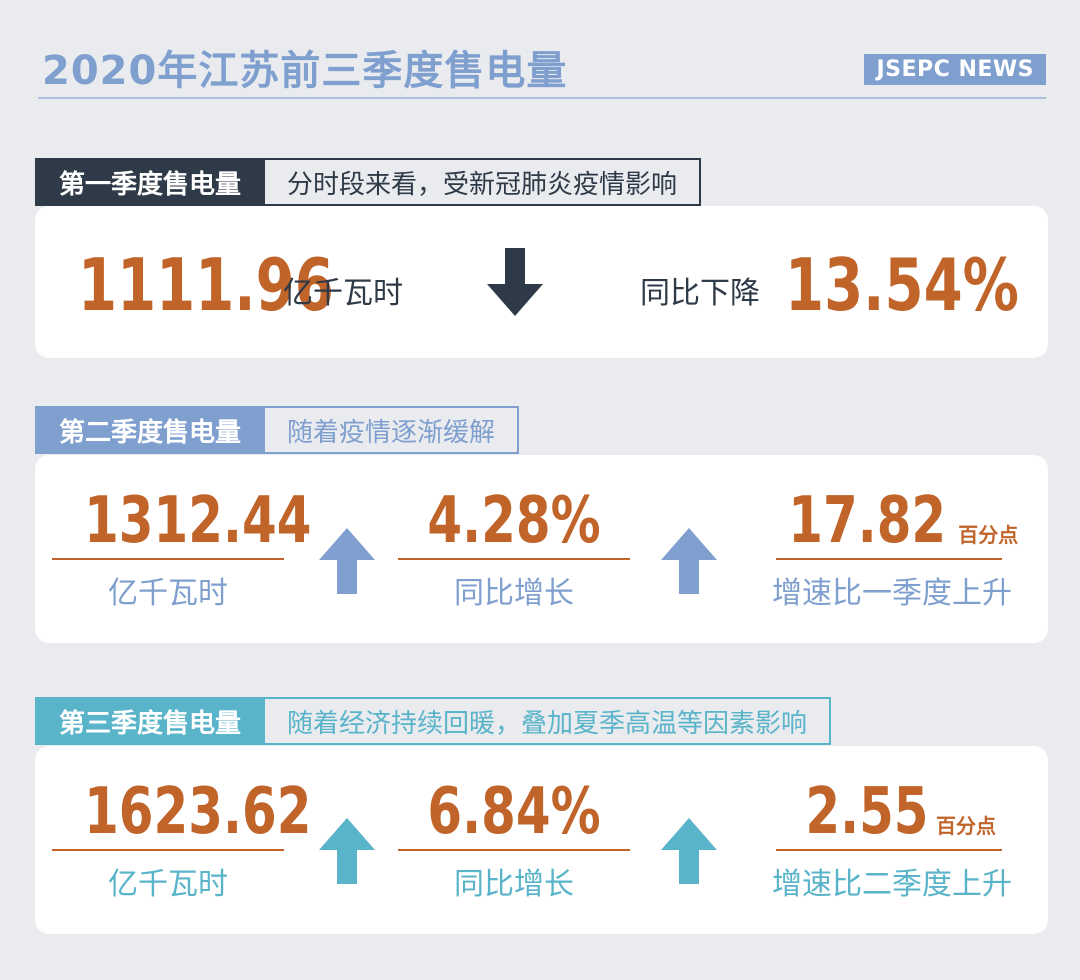 The image size is (1080, 980). What do you see at coordinates (150, 430) in the screenshot?
I see `q2-tag: 第二季度售电量` at bounding box center [150, 430].